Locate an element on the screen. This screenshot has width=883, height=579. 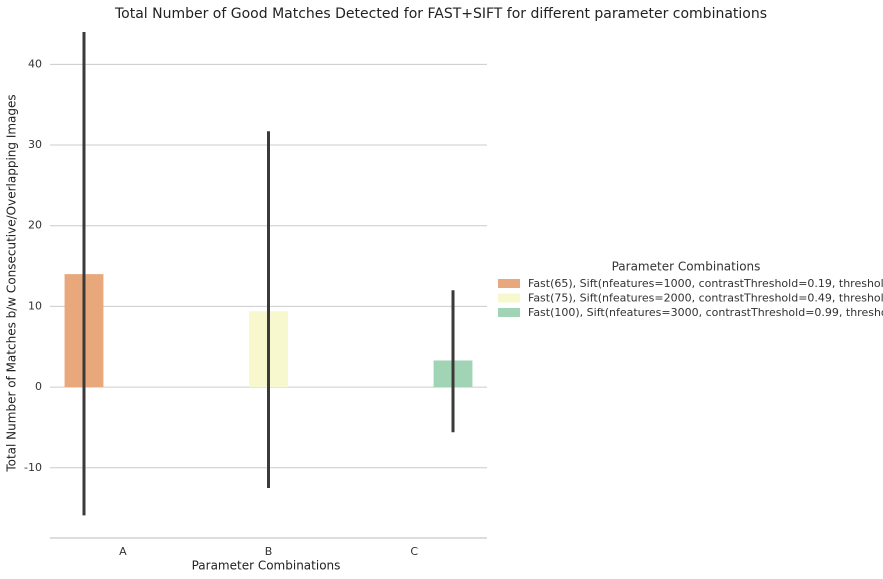
y-tick-label: 10 is located at coordinates (35, 305).